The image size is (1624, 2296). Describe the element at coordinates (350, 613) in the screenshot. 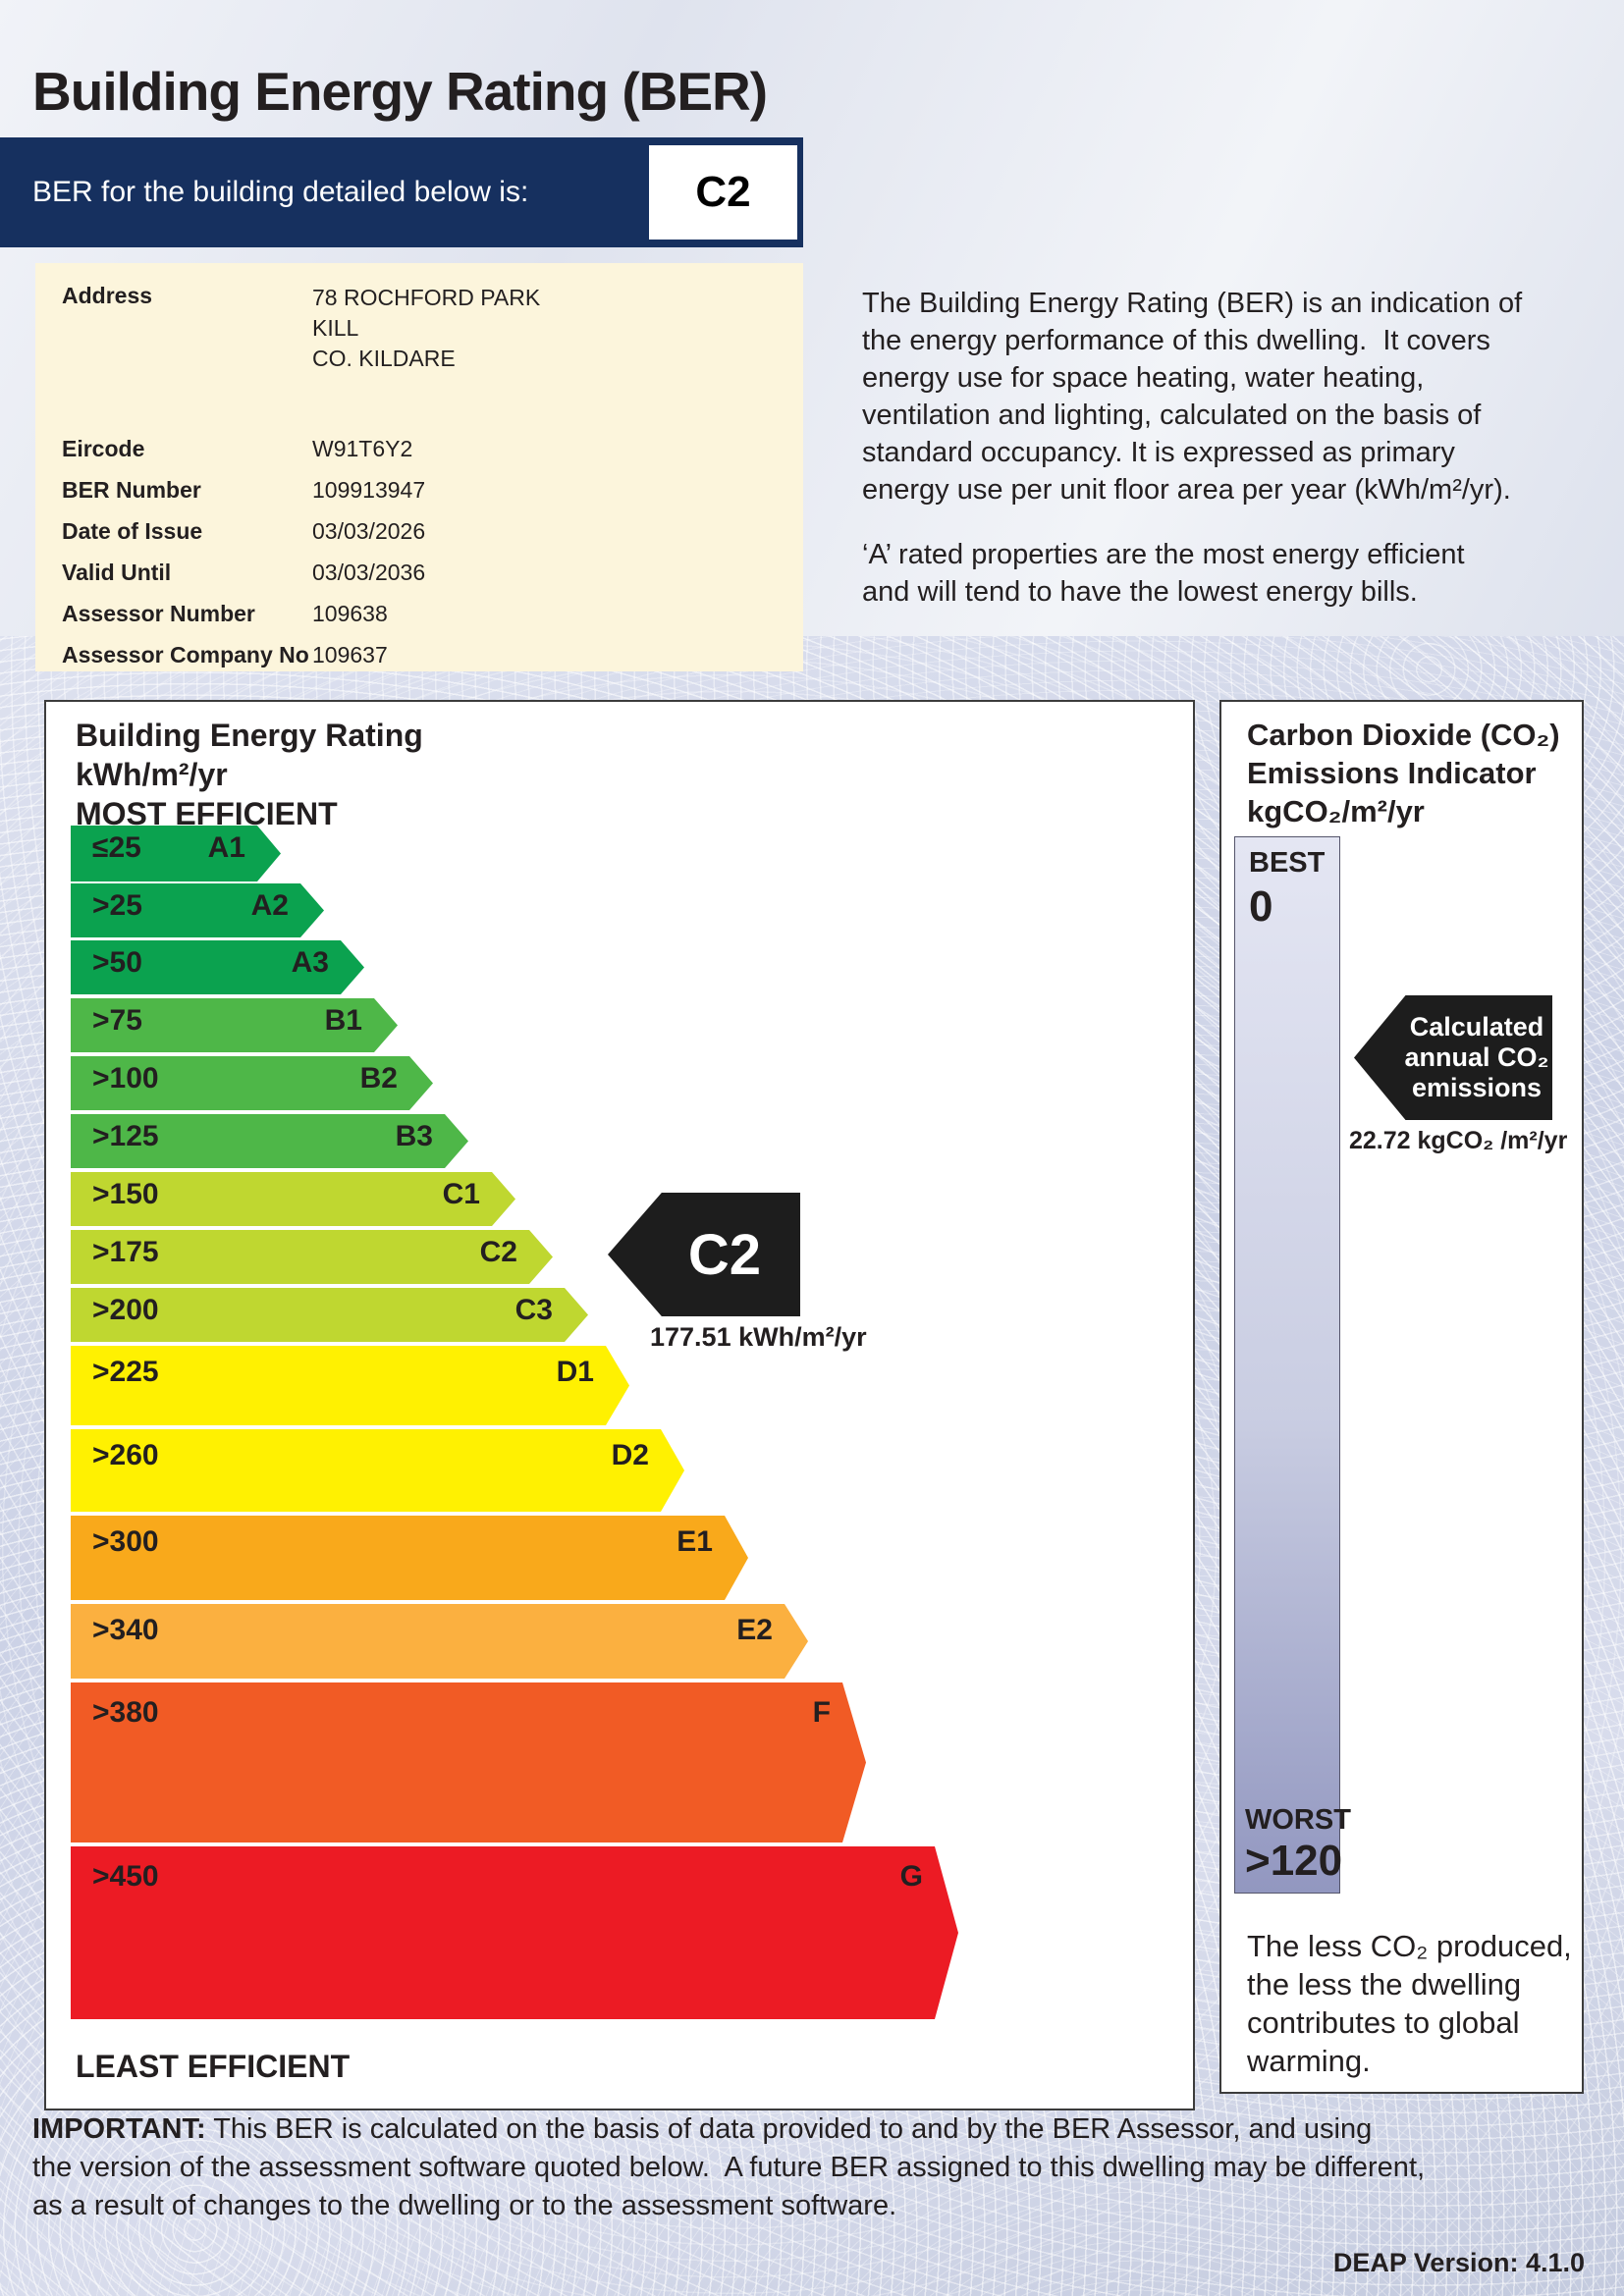

I see `assessor-number-value: 109638` at that location.